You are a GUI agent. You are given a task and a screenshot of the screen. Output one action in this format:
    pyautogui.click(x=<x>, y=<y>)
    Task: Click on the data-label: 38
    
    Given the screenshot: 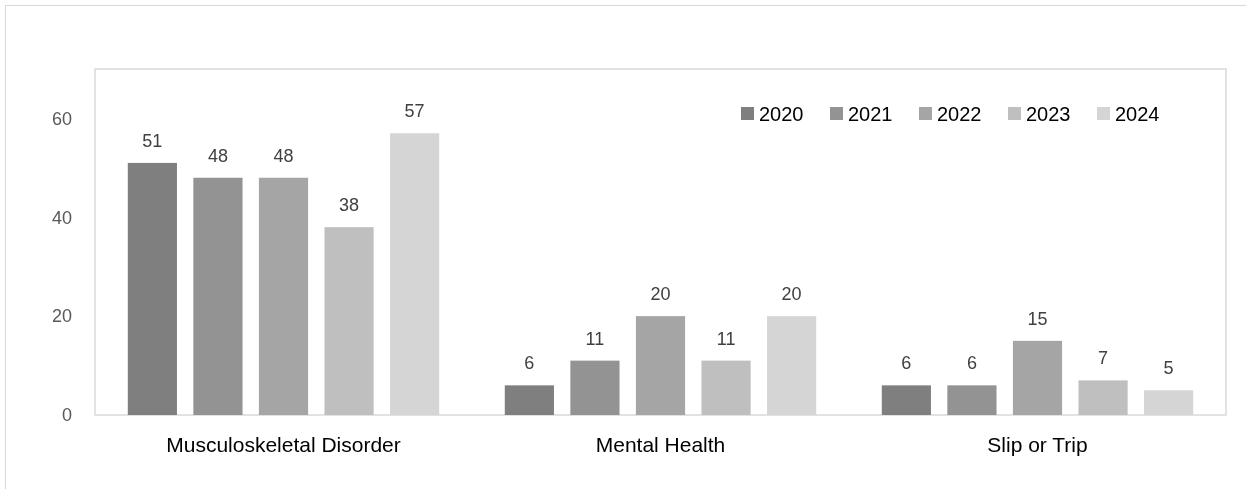 What is the action you would take?
    pyautogui.click(x=349, y=205)
    